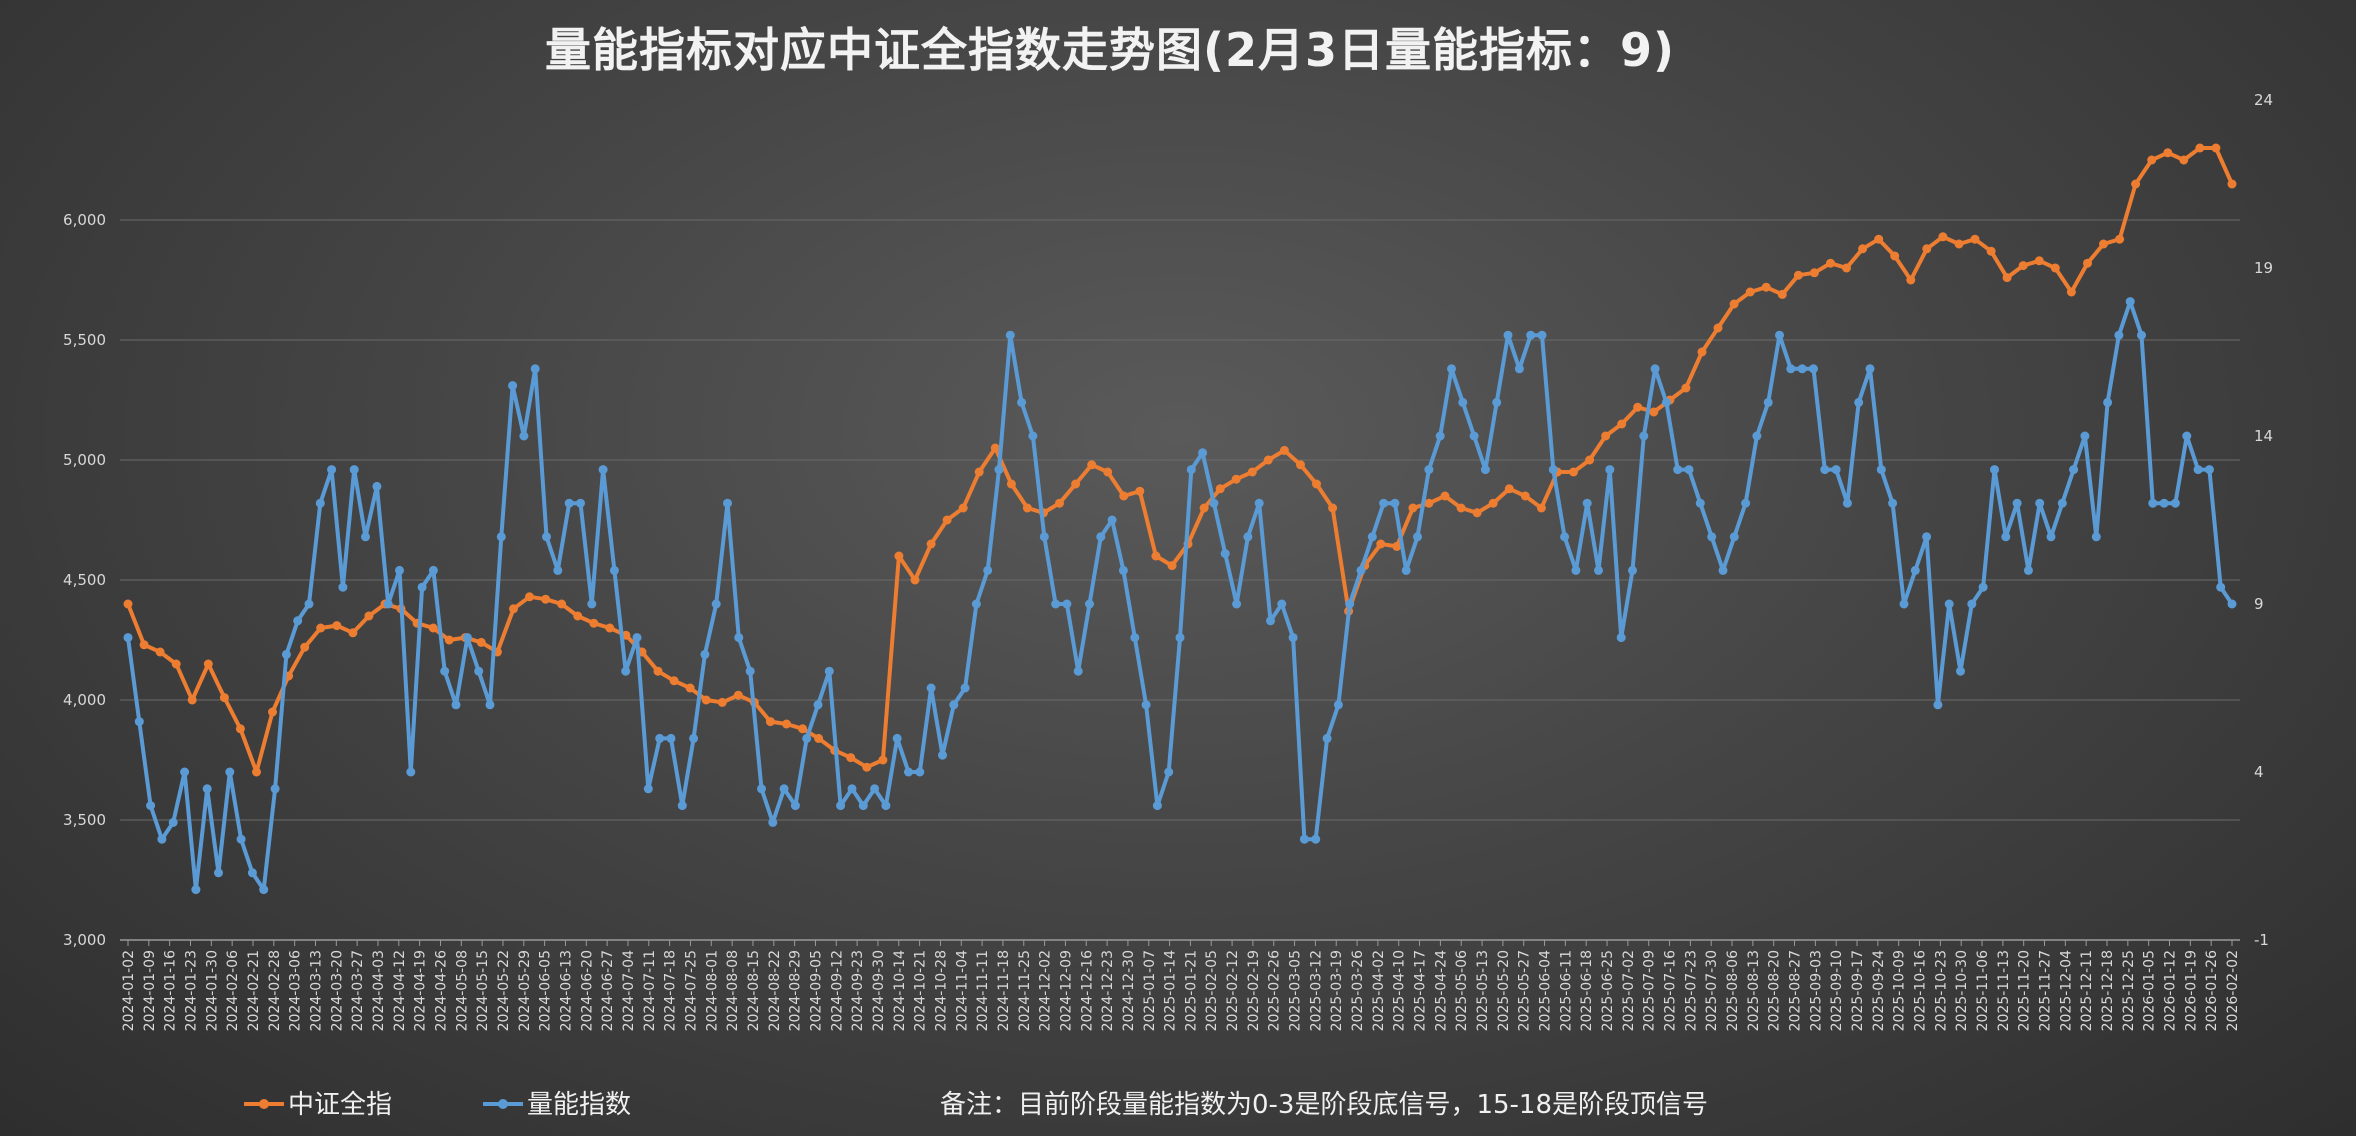 The height and width of the screenshot is (1136, 2356). I want to click on x-tick-label: 2025-10-23, so click(1941, 990).